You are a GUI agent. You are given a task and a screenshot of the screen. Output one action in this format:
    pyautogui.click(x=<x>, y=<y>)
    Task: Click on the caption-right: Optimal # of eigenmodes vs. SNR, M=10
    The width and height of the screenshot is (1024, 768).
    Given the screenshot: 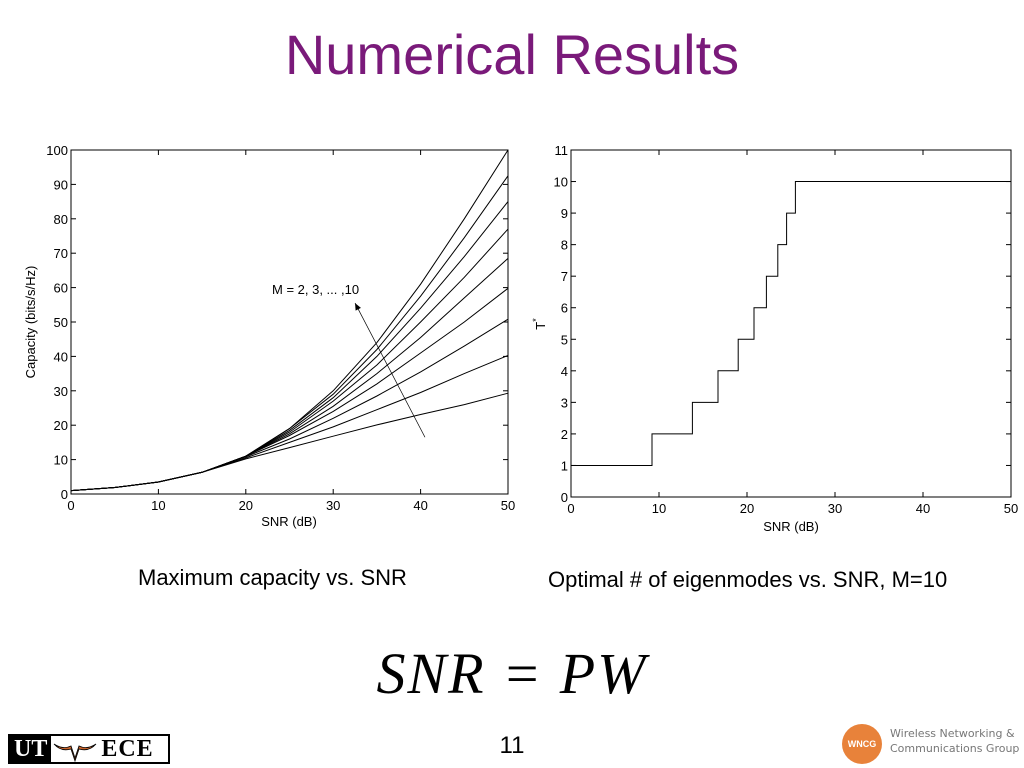 What is the action you would take?
    pyautogui.click(x=748, y=579)
    